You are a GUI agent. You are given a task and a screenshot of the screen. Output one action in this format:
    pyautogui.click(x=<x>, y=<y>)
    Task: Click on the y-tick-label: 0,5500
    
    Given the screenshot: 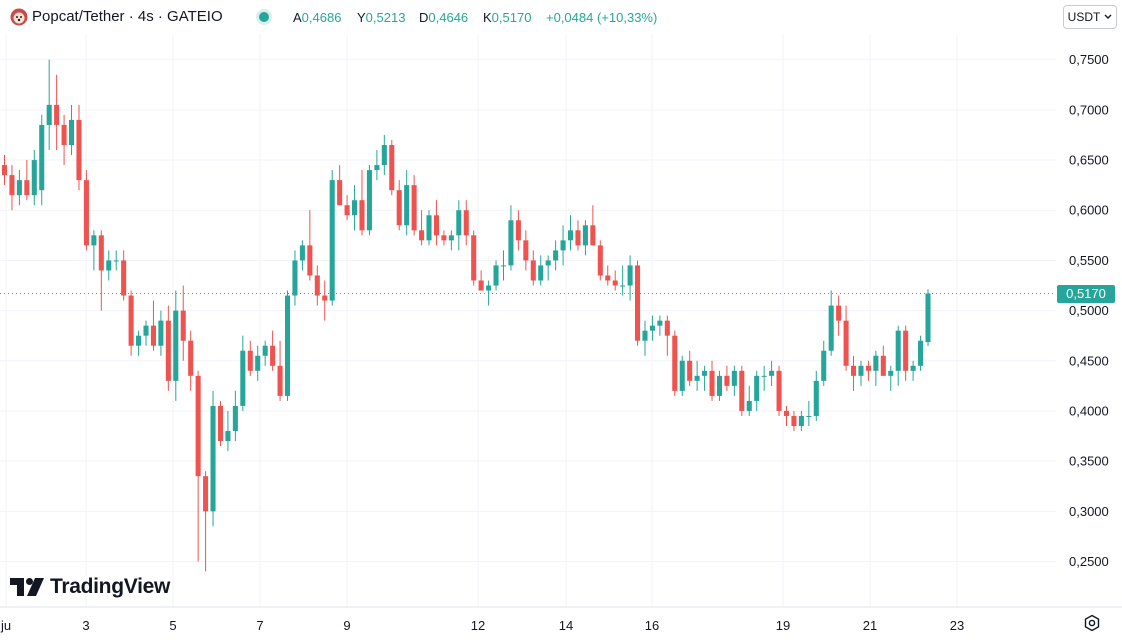 What is the action you would take?
    pyautogui.click(x=1089, y=260)
    